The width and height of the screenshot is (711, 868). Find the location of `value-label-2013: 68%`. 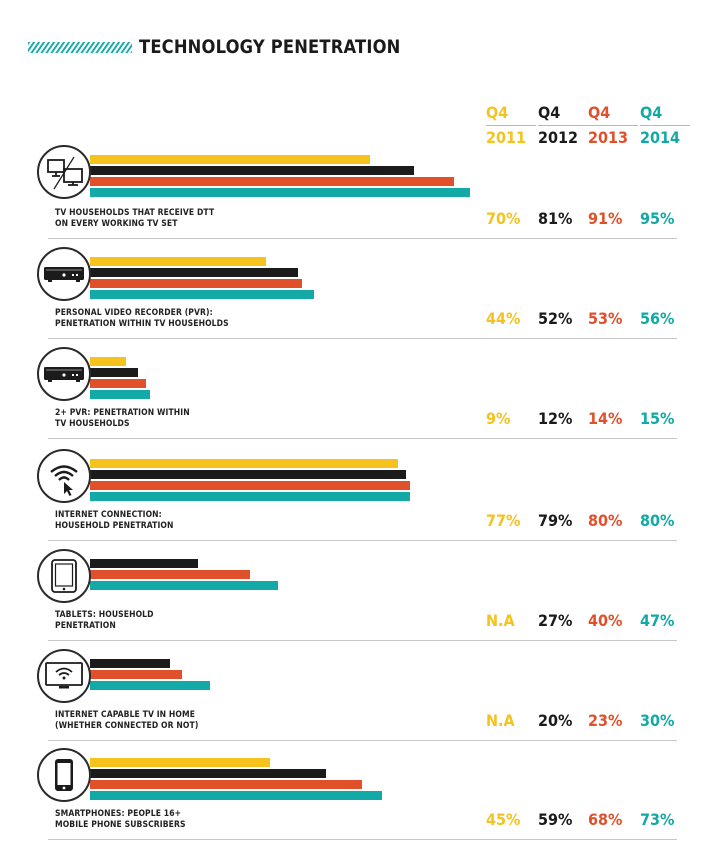

value-label-2013: 68% is located at coordinates (605, 819).